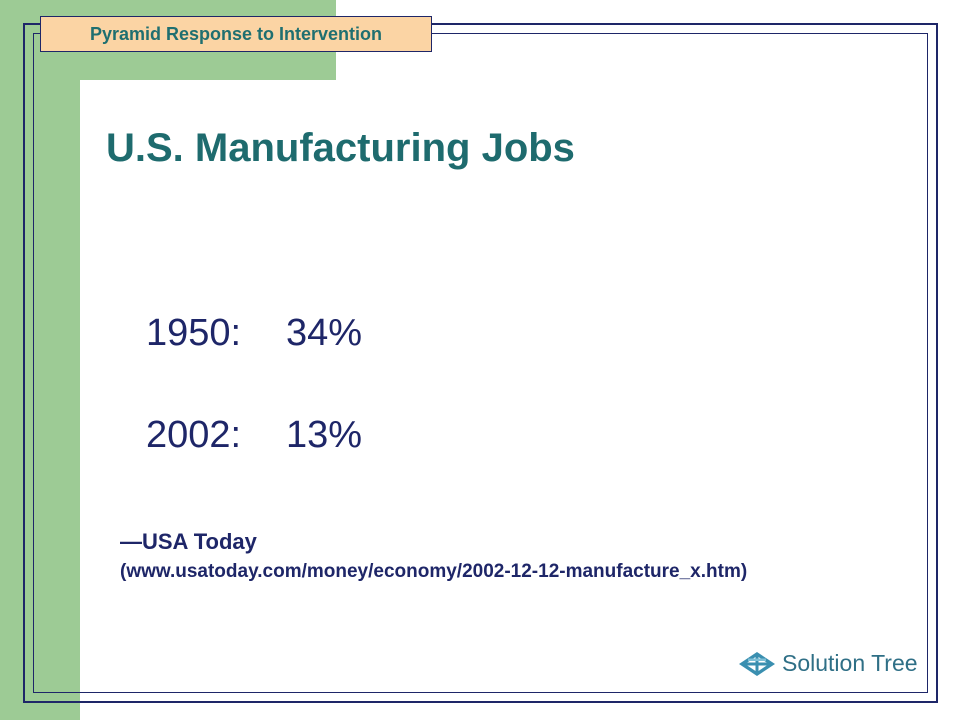 This screenshot has height=720, width=960. I want to click on left-green-band, so click(40, 360).